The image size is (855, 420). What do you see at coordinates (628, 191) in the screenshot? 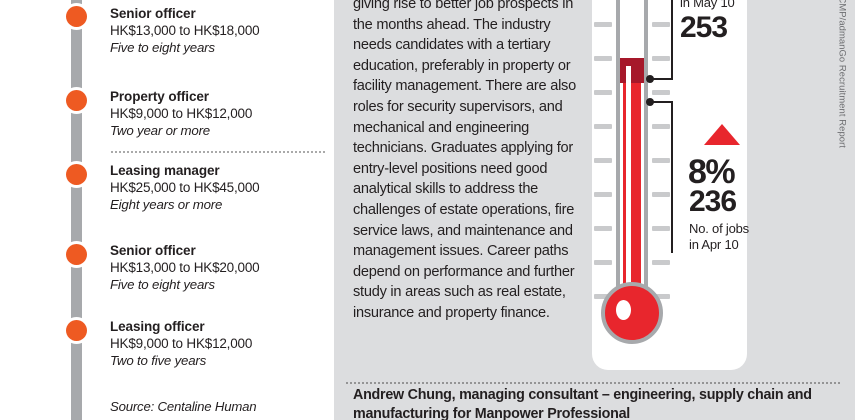
I see `mercury-gloss` at bounding box center [628, 191].